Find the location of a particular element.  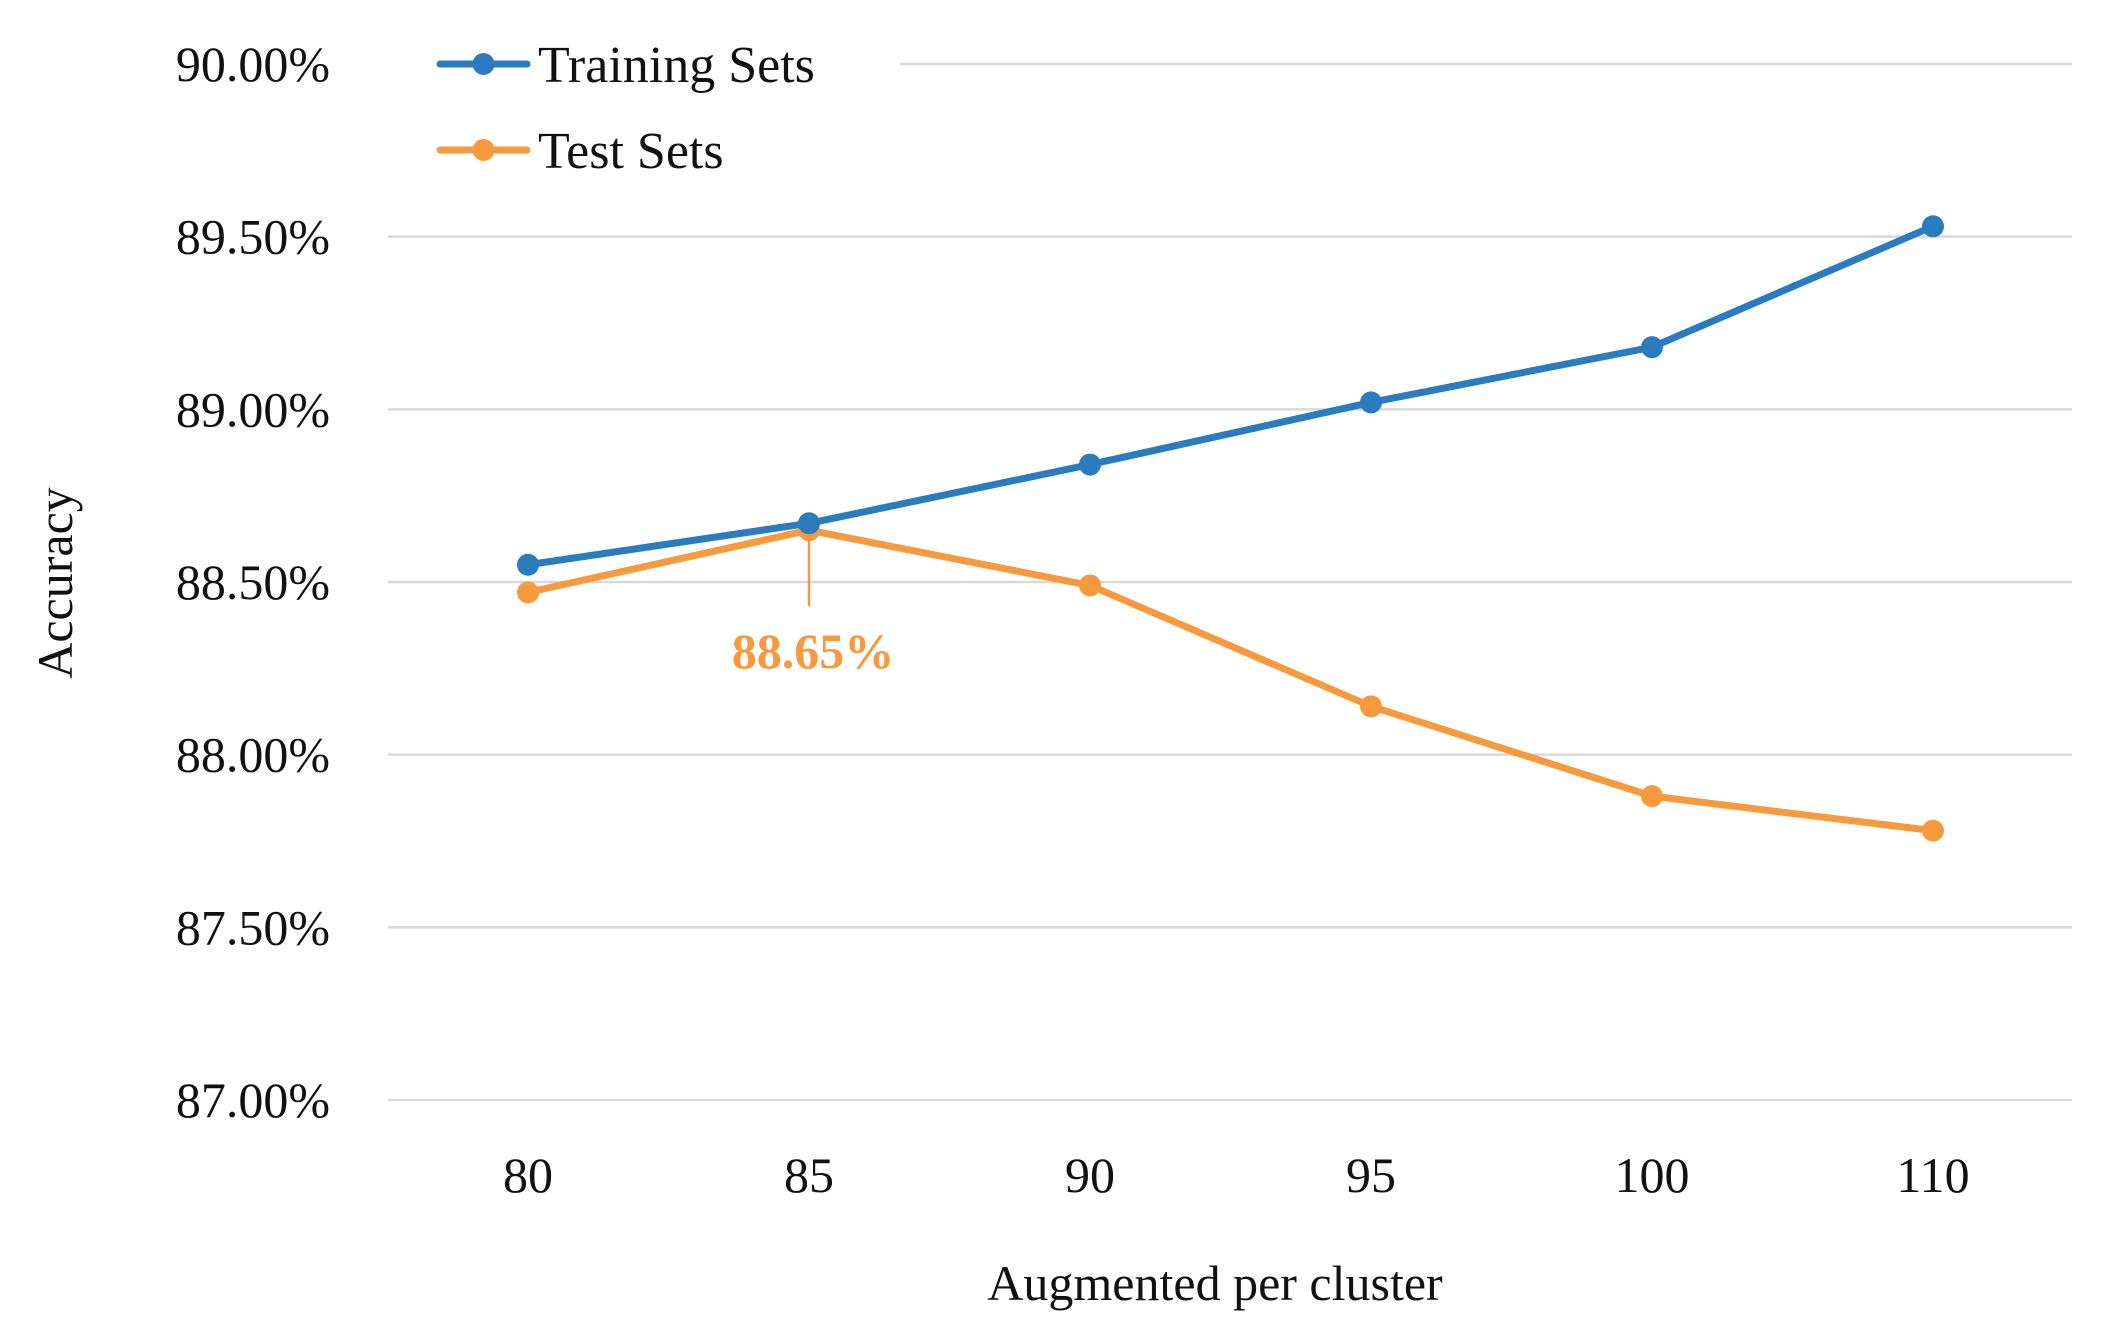

y-tick-label: 89.50% is located at coordinates (253, 237).